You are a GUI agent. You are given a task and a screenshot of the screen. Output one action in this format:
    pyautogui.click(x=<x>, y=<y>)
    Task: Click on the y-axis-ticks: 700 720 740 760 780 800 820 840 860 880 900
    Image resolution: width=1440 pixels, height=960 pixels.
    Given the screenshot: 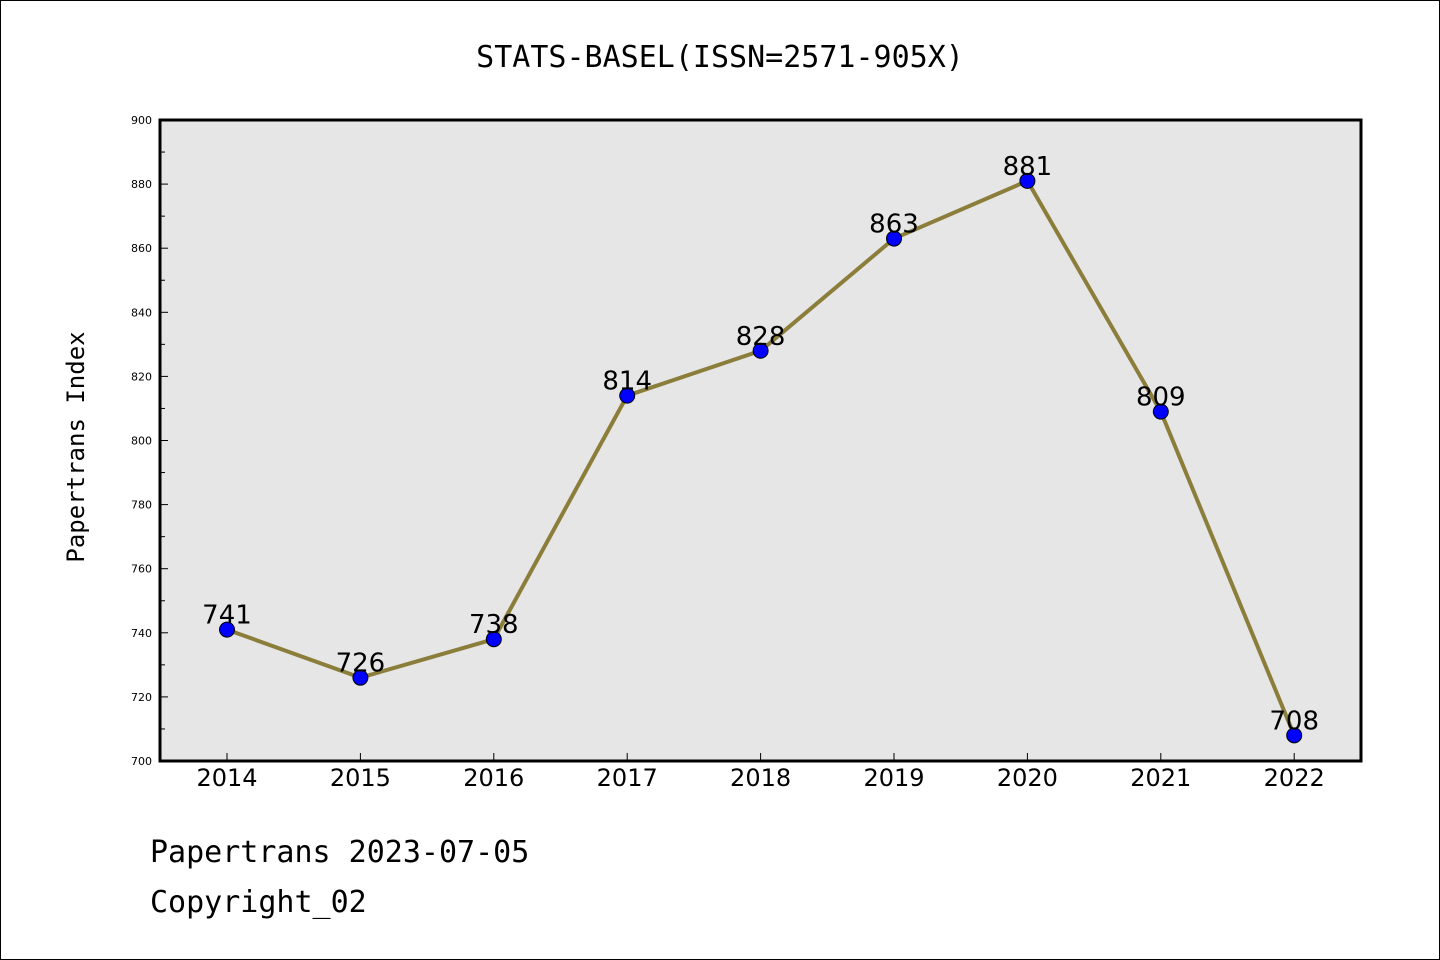 What is the action you would take?
    pyautogui.click(x=149, y=441)
    